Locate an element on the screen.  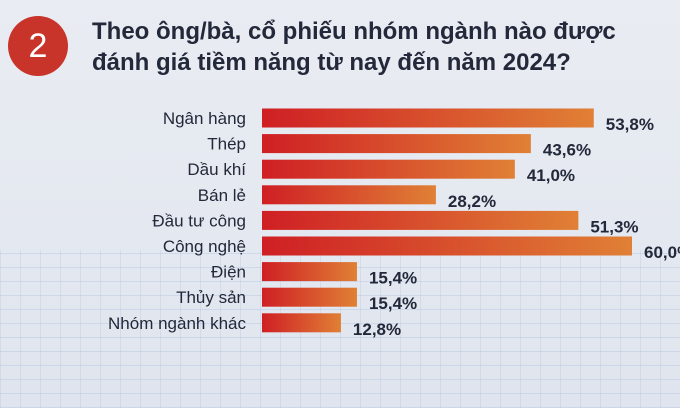
category-label: Đầu tư công is located at coordinates (199, 220).